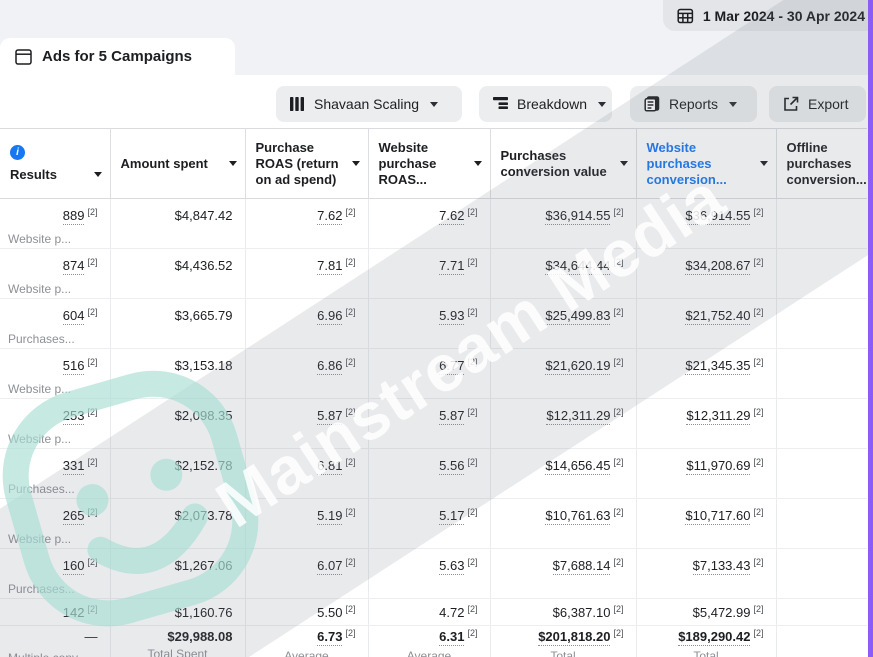 The image size is (873, 657). Describe the element at coordinates (80, 316) in the screenshot. I see `cell-value: 604 [2]` at that location.